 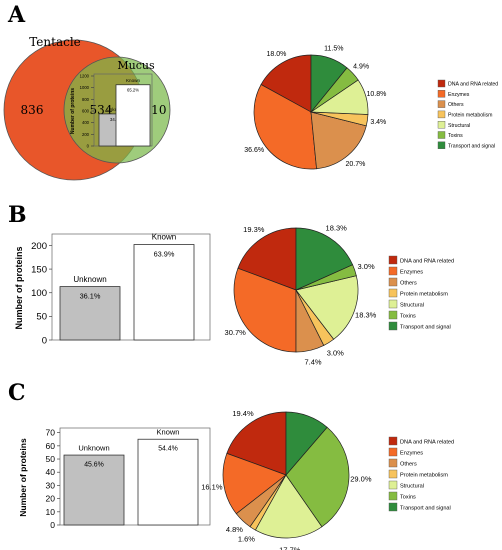 What do you see at coordinates (16, 15) in the screenshot?
I see `panel-letter-a: A` at bounding box center [16, 15].